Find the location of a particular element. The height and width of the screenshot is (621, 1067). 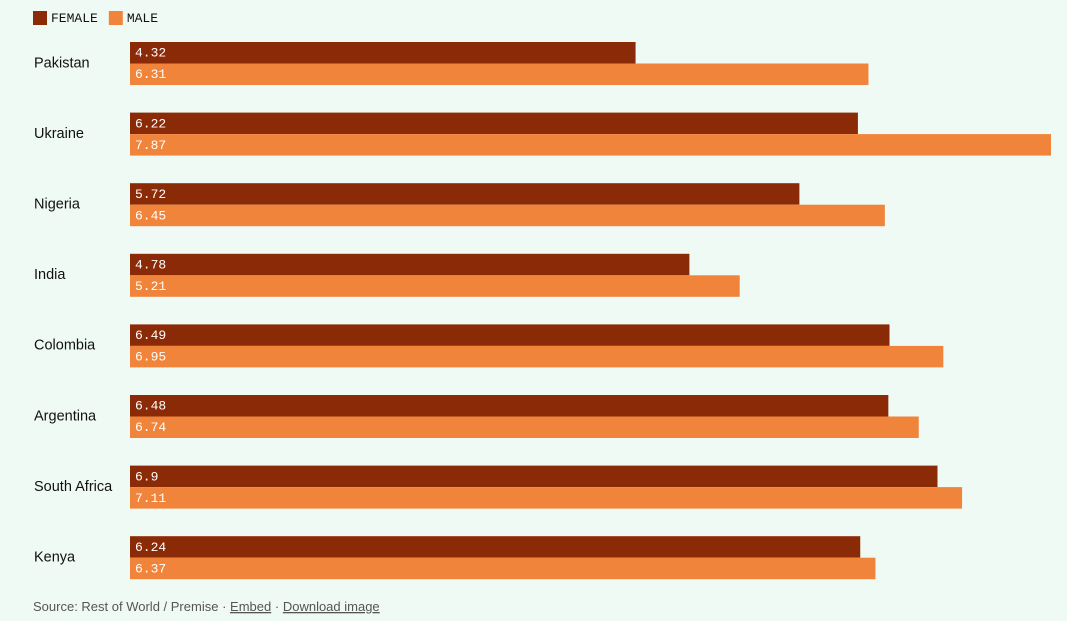

value-label: 7.11 is located at coordinates (150, 498).